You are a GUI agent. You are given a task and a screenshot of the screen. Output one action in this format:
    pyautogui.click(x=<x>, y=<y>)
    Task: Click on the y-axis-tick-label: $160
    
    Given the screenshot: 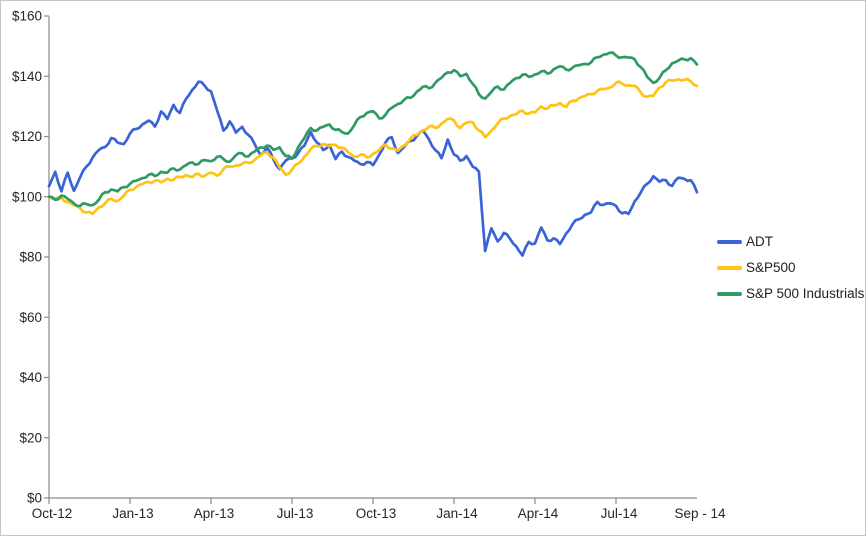 What is the action you would take?
    pyautogui.click(x=27, y=16)
    